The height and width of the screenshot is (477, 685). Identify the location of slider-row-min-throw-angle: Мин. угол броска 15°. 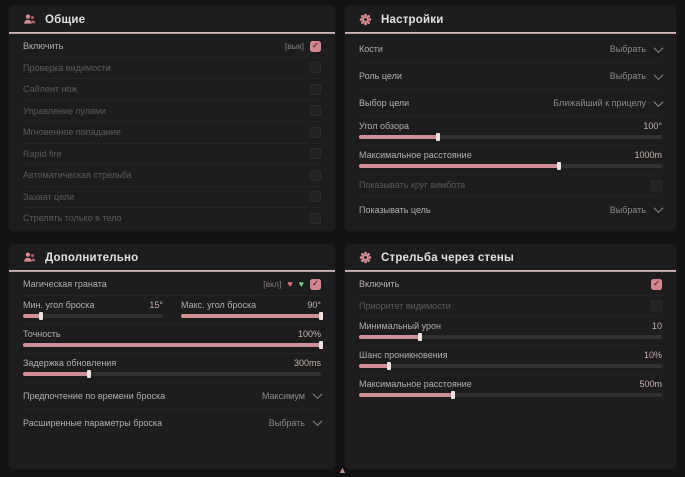
(93, 310).